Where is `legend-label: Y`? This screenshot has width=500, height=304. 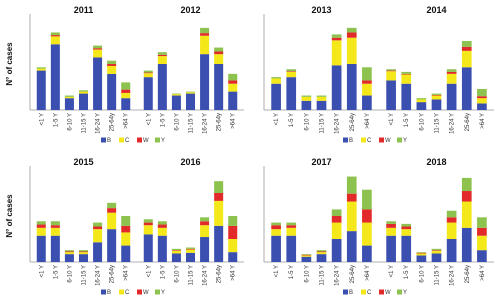 legend-label: Y is located at coordinates (163, 293).